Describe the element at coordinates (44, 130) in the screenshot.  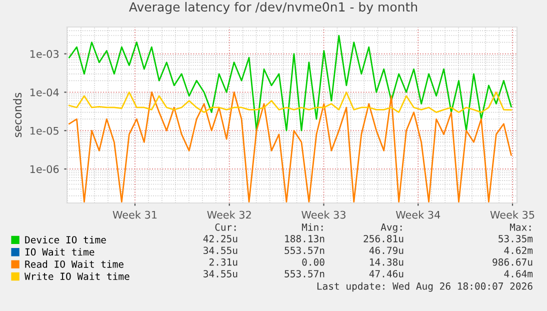
I see `y-tick-label: 1e-05` at that location.